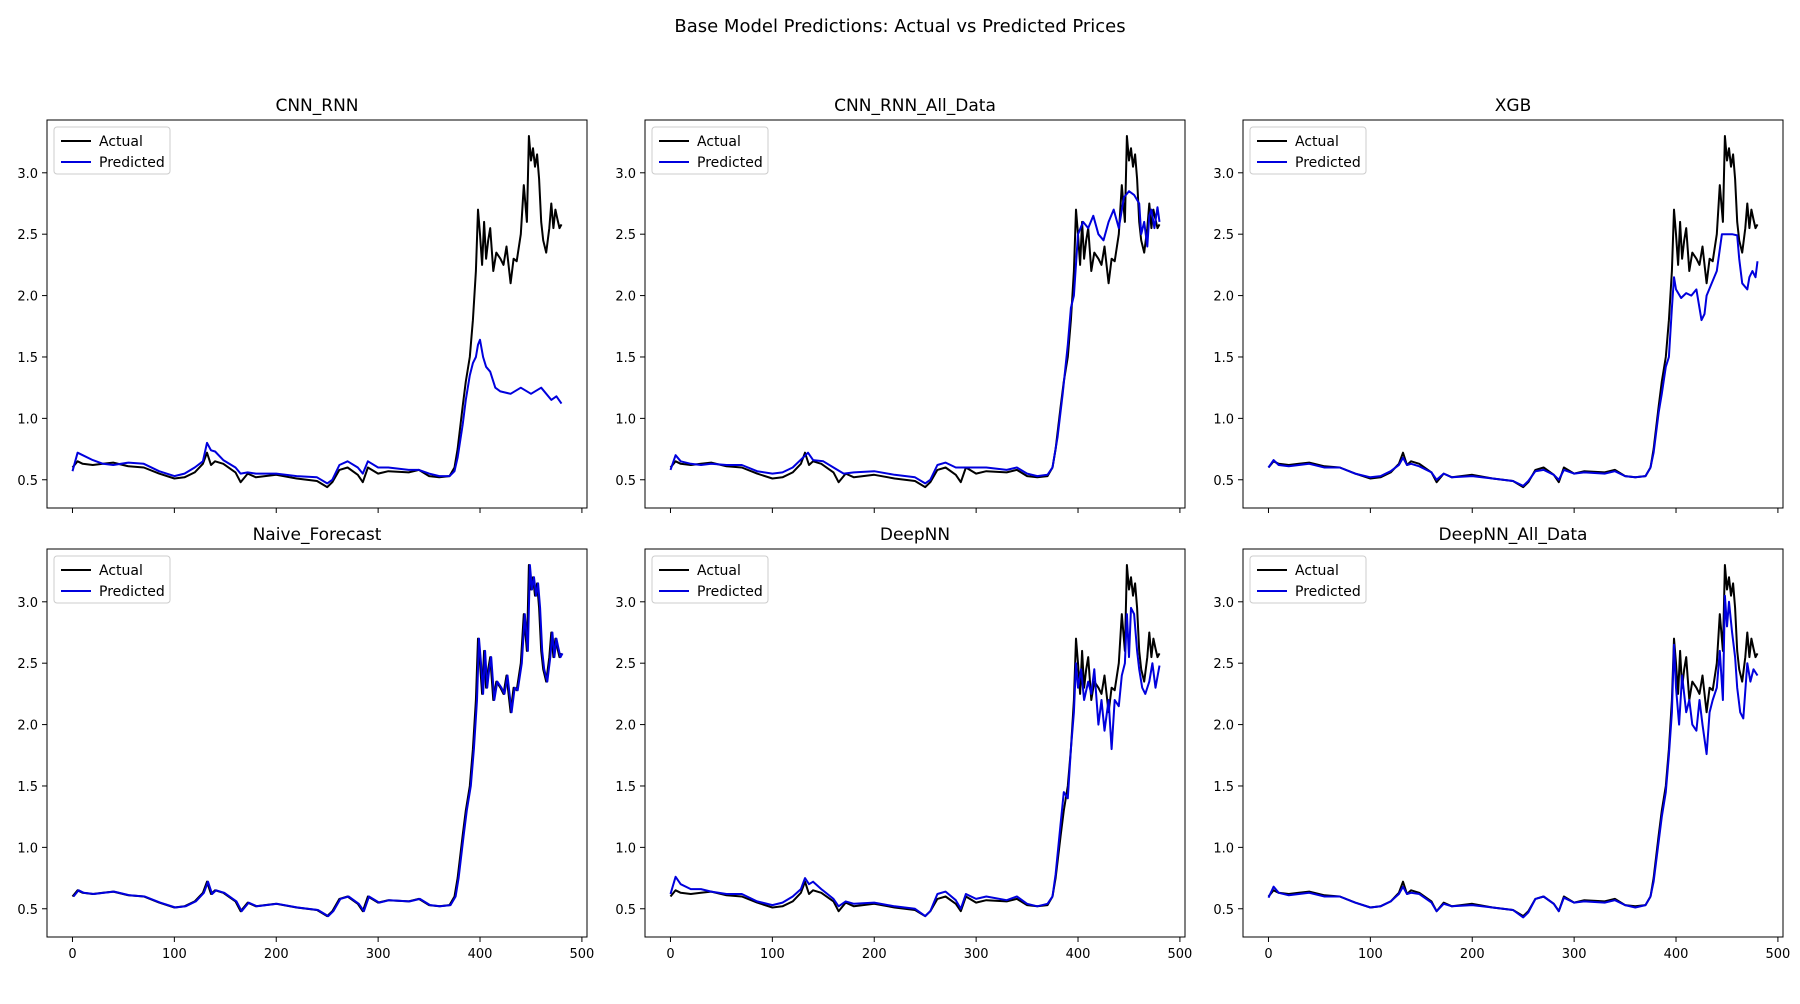 The width and height of the screenshot is (1800, 1004). I want to click on subplot-title: DeepNN_All_Data, so click(1513, 535).